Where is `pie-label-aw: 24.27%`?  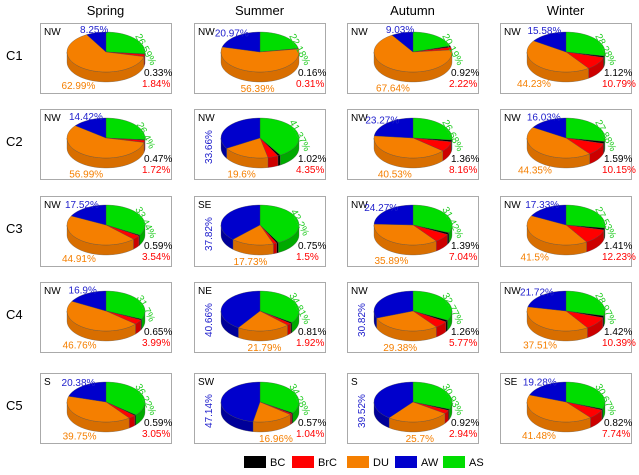 pie-label-aw: 24.27% is located at coordinates (381, 208).